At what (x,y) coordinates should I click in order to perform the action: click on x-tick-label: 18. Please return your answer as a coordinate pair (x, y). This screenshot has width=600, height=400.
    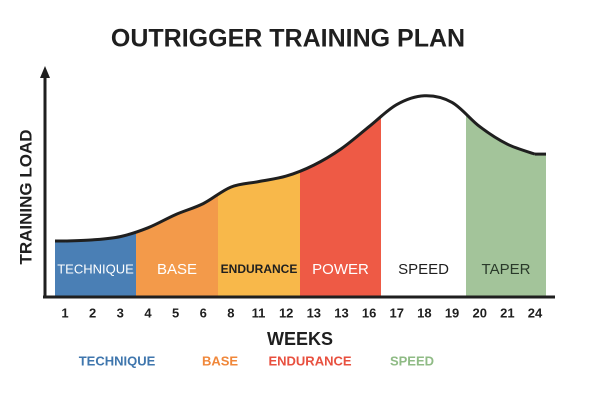
    Looking at the image, I should click on (424, 312).